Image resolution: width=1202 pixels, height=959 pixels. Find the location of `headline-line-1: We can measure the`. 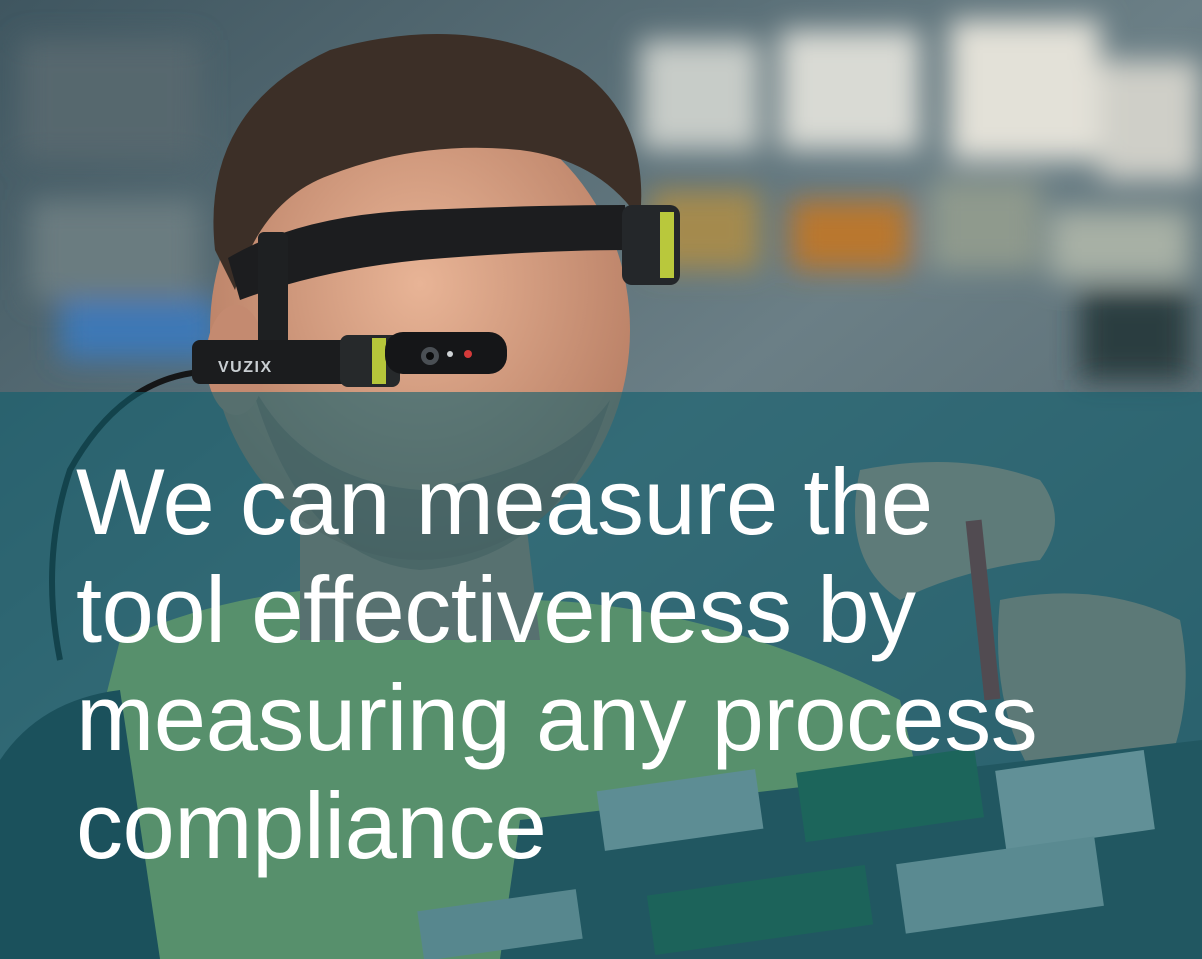

headline-line-1: We can measure the is located at coordinates (504, 501).